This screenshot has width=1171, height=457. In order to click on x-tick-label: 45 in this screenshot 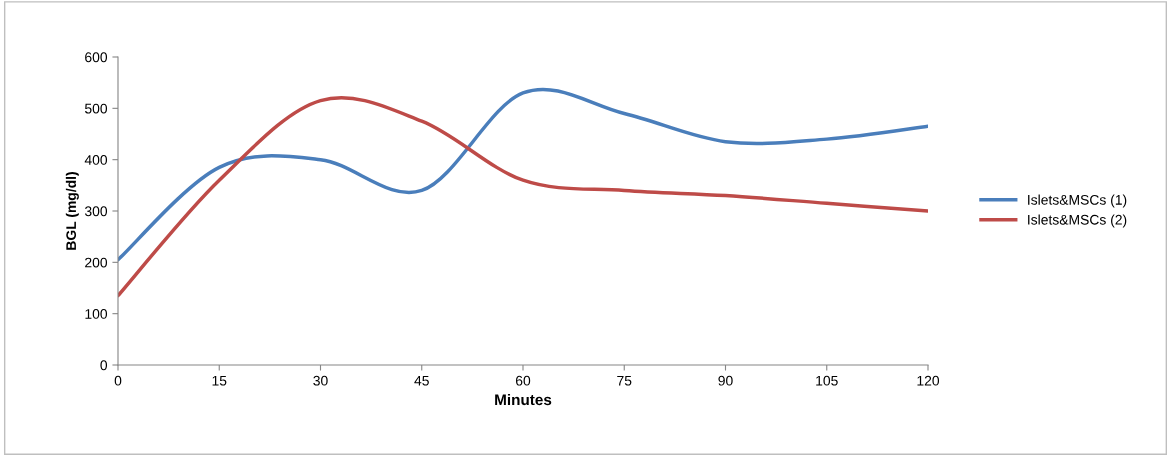, I will do `click(421, 380)`.